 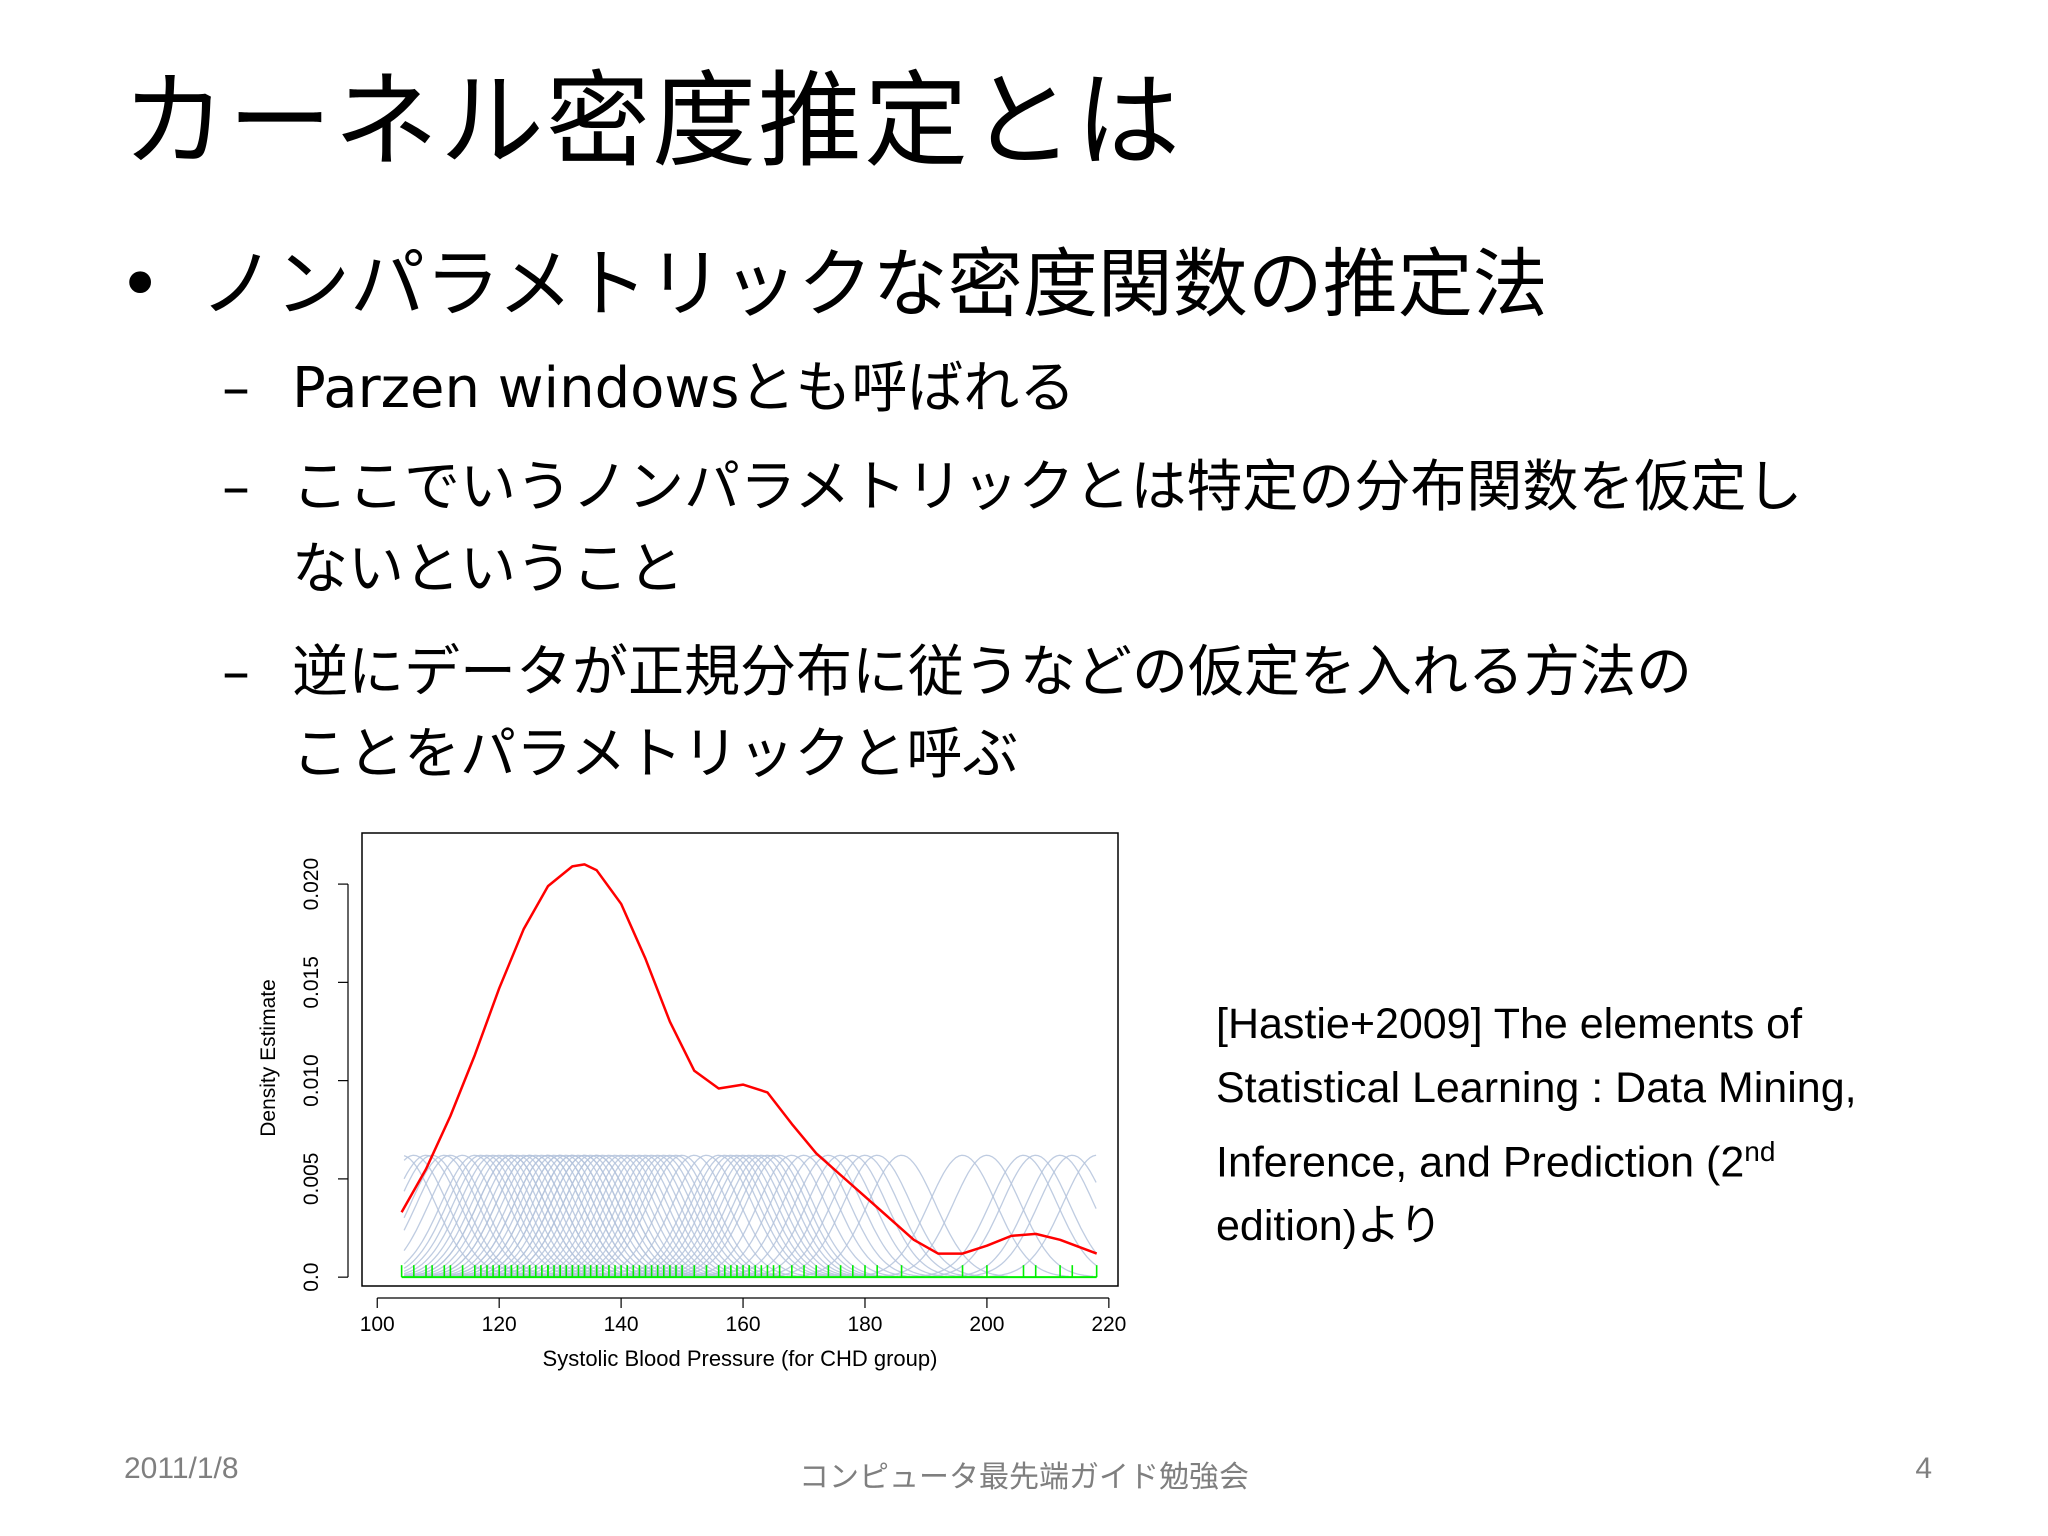 What do you see at coordinates (1024, 1477) in the screenshot?
I see `footer-event: コンピュータ最先端ガイド勉強会` at bounding box center [1024, 1477].